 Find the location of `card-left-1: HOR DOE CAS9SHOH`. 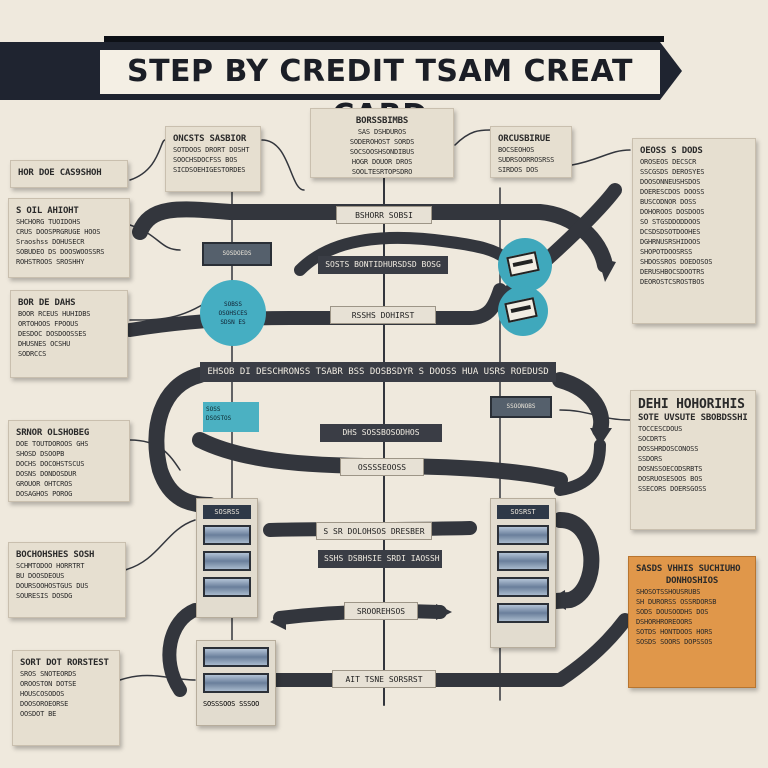

card-left-1: HOR DOE CAS9SHOH is located at coordinates (69, 174).